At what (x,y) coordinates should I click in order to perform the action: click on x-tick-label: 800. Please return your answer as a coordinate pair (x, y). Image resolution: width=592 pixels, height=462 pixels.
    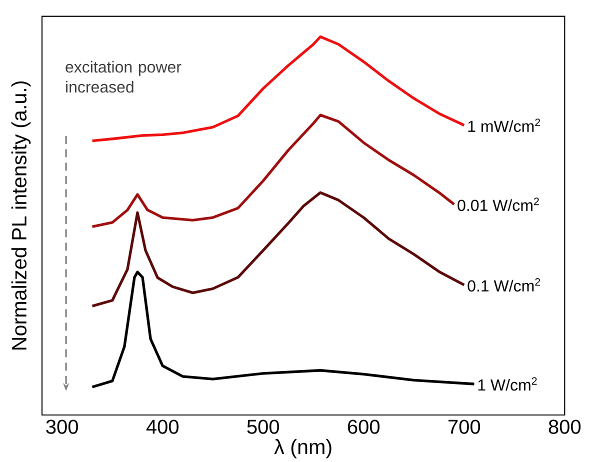
    Looking at the image, I should click on (564, 427).